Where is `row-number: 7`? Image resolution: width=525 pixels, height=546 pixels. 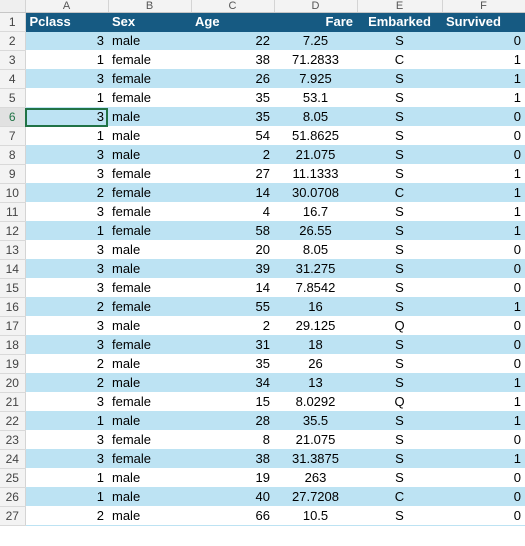
row-number: 7 is located at coordinates (13, 136).